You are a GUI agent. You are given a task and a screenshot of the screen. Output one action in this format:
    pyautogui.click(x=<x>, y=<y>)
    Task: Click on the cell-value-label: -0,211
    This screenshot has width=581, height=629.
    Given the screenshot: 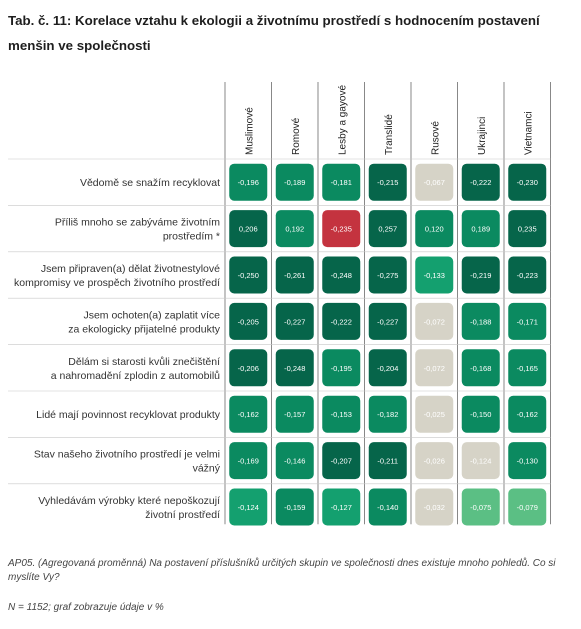 What is the action you would take?
    pyautogui.click(x=387, y=461)
    